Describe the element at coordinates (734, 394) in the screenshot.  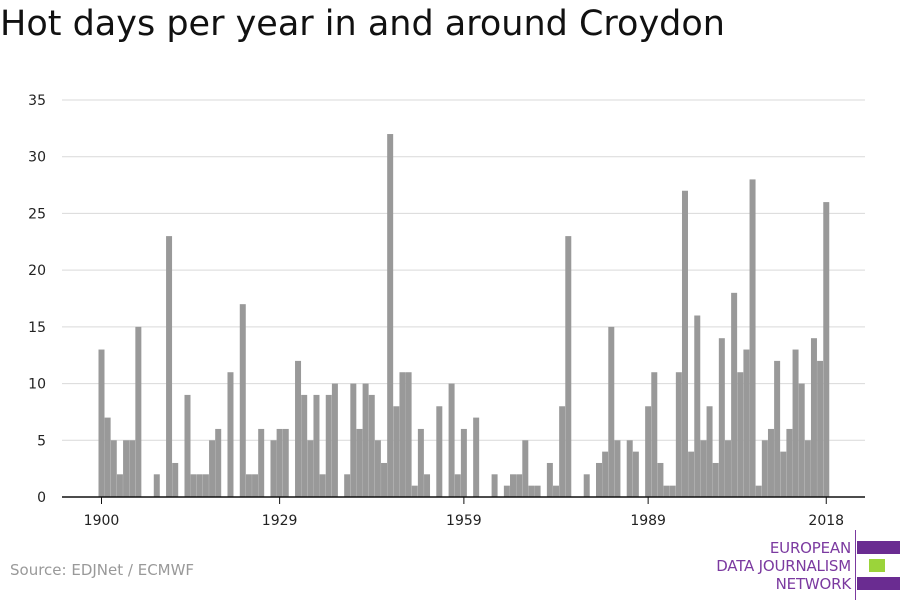
I see `bar-2003` at that location.